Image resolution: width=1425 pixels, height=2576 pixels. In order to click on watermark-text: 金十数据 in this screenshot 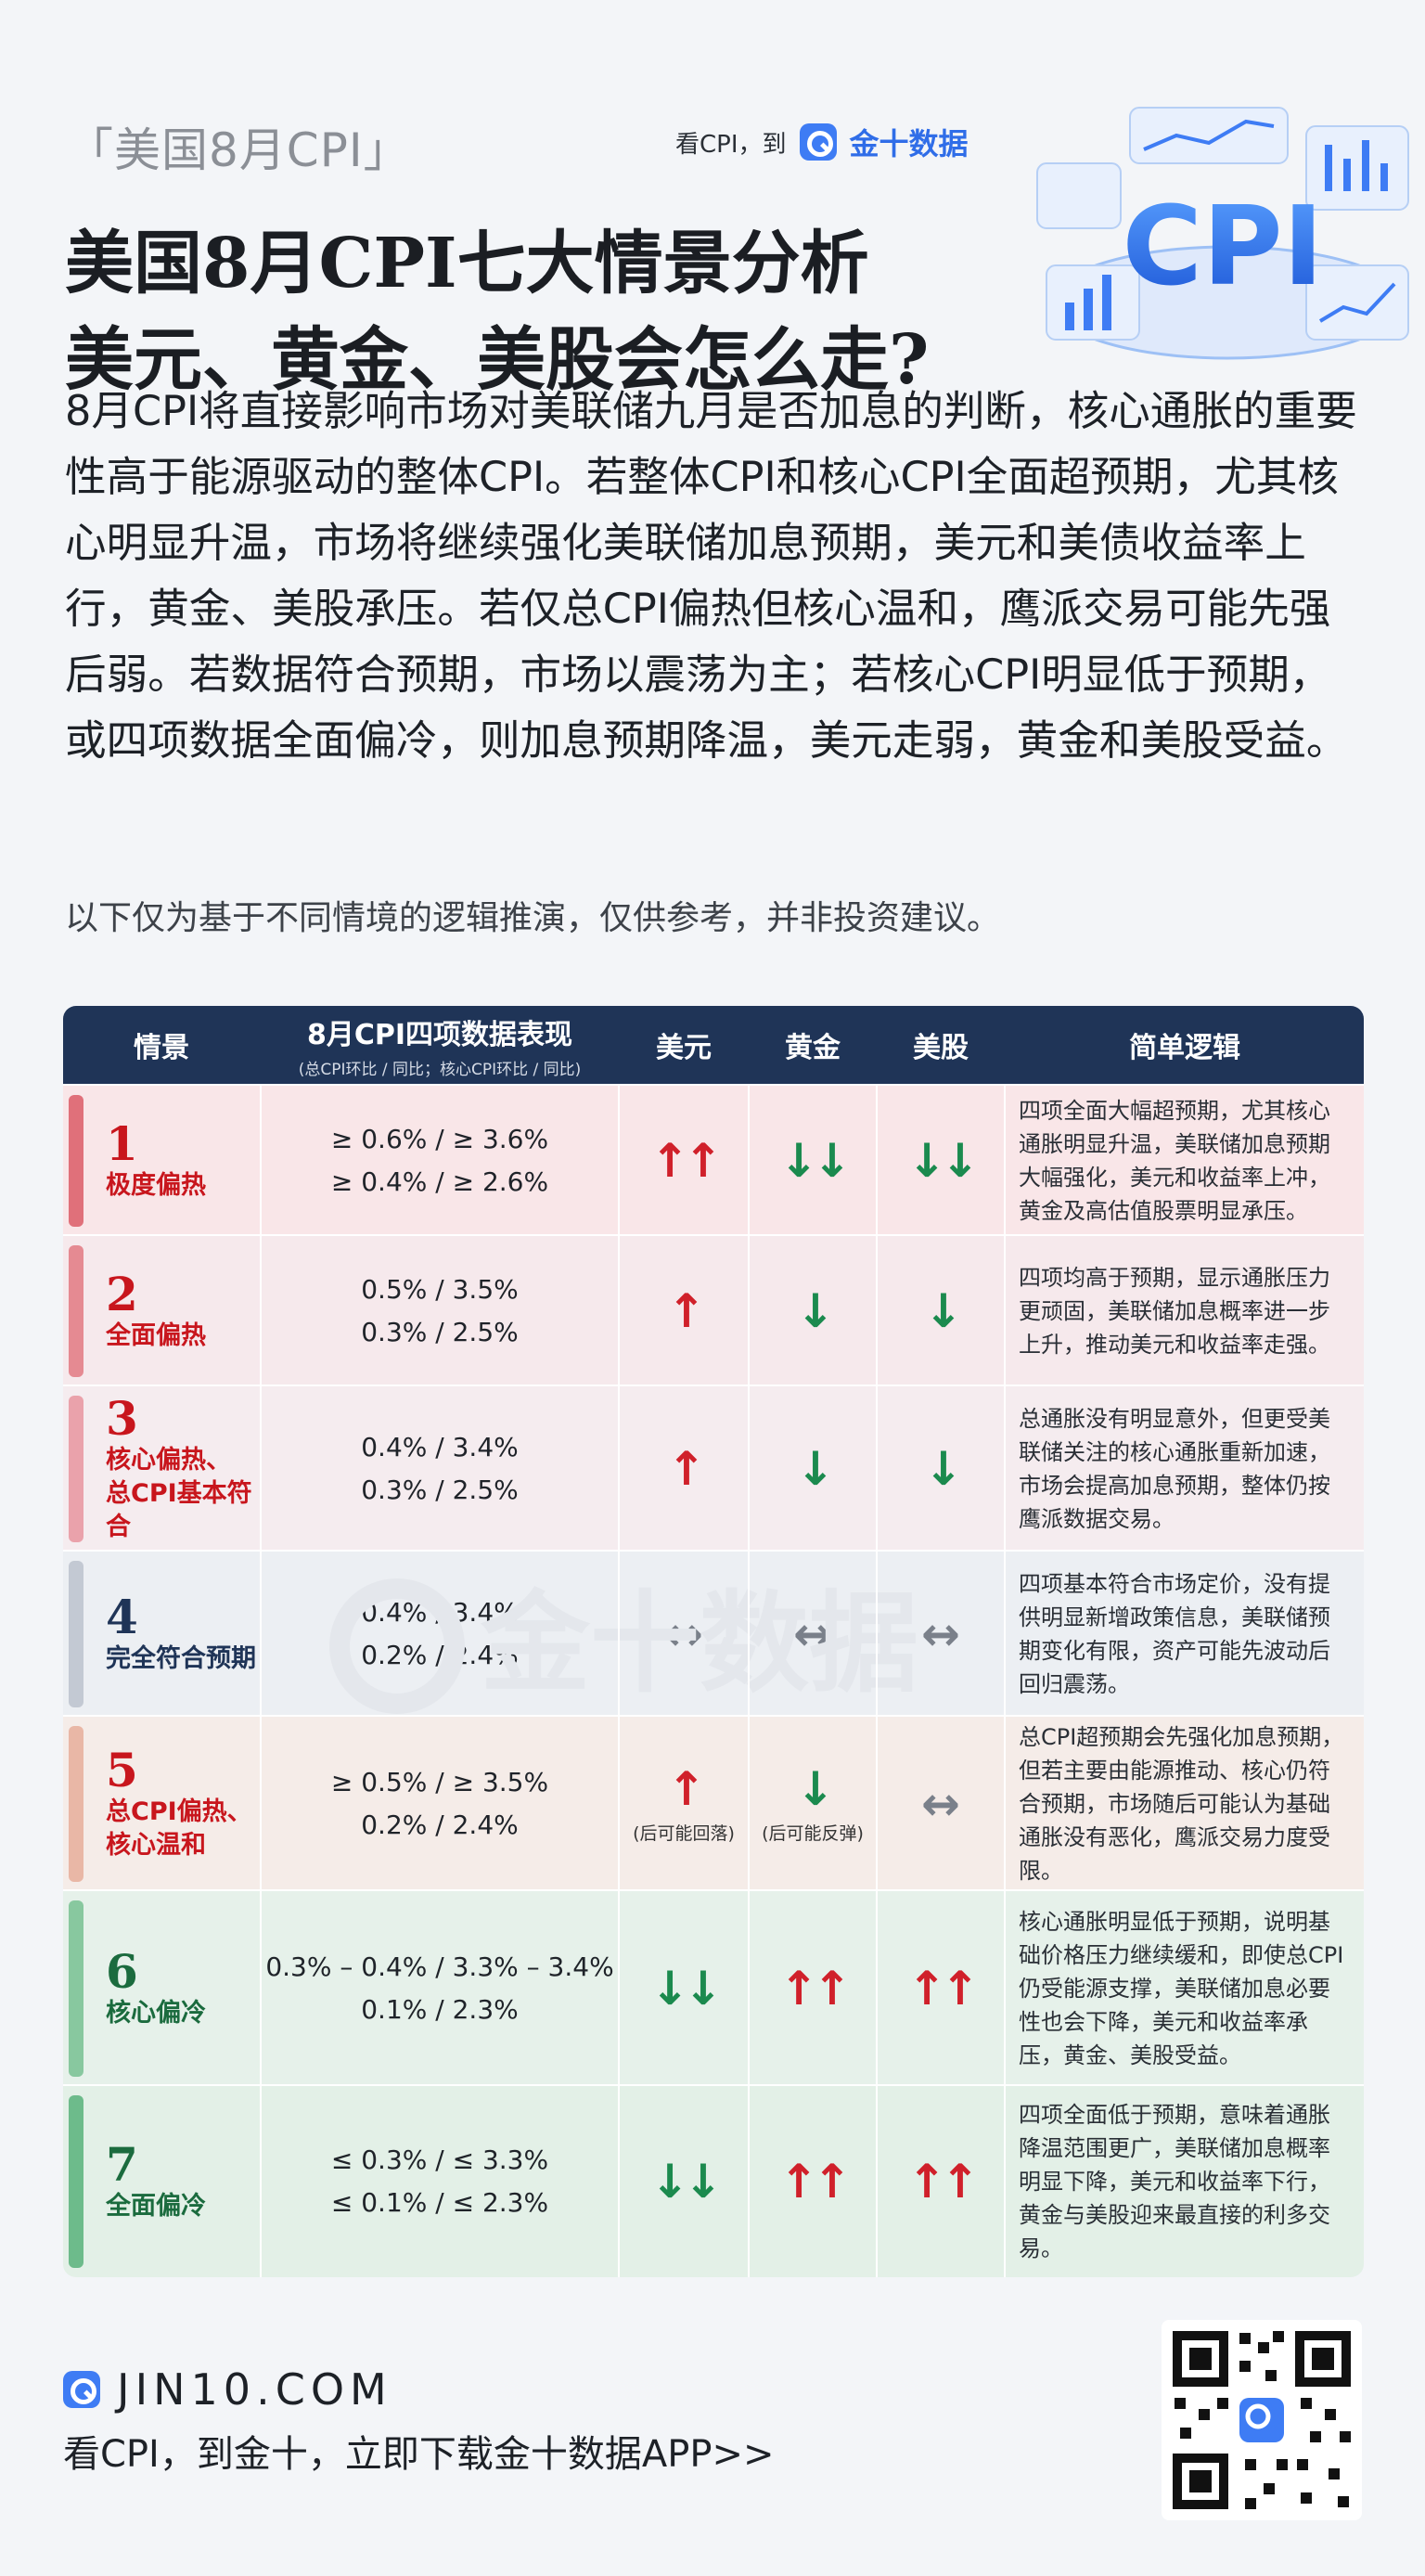, I will do `click(699, 1643)`.